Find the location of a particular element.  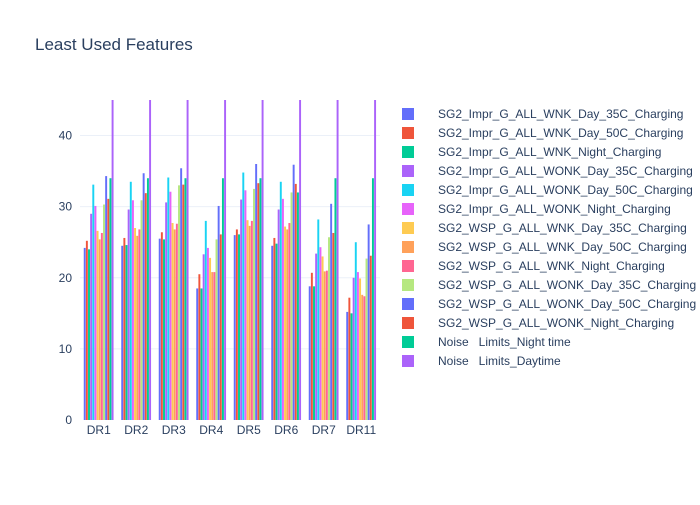

legend-item: SG2_WSP_G_ALL_WNK_Day_35C_Charging is located at coordinates (544, 228).